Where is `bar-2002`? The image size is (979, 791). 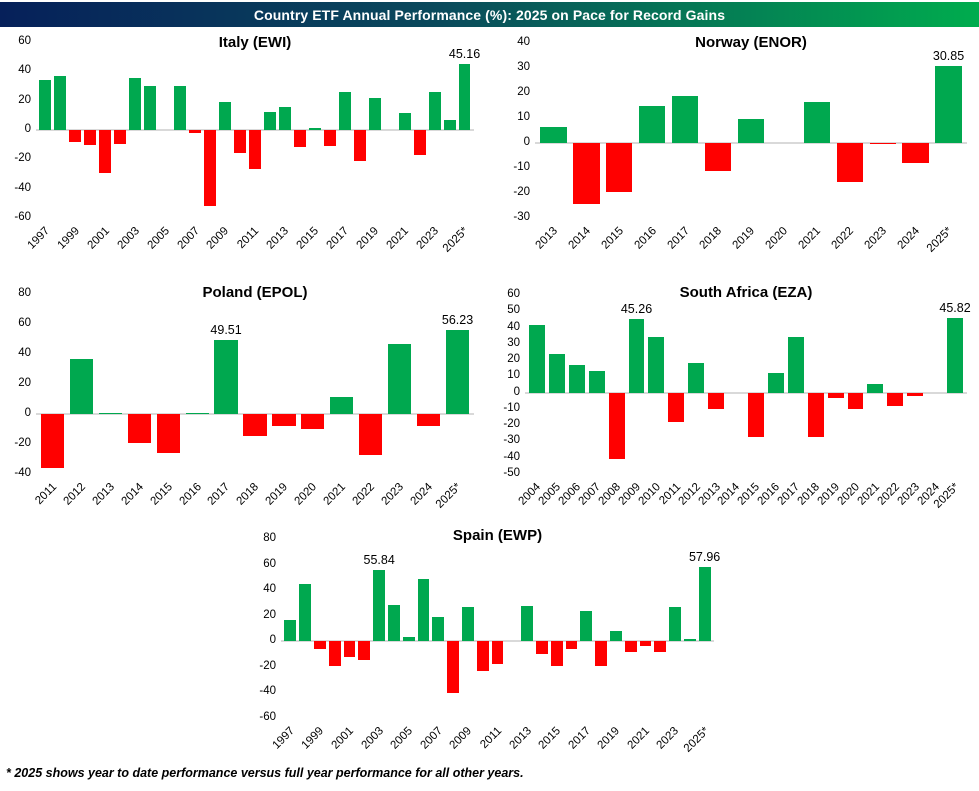
bar-2002 is located at coordinates (120, 137).